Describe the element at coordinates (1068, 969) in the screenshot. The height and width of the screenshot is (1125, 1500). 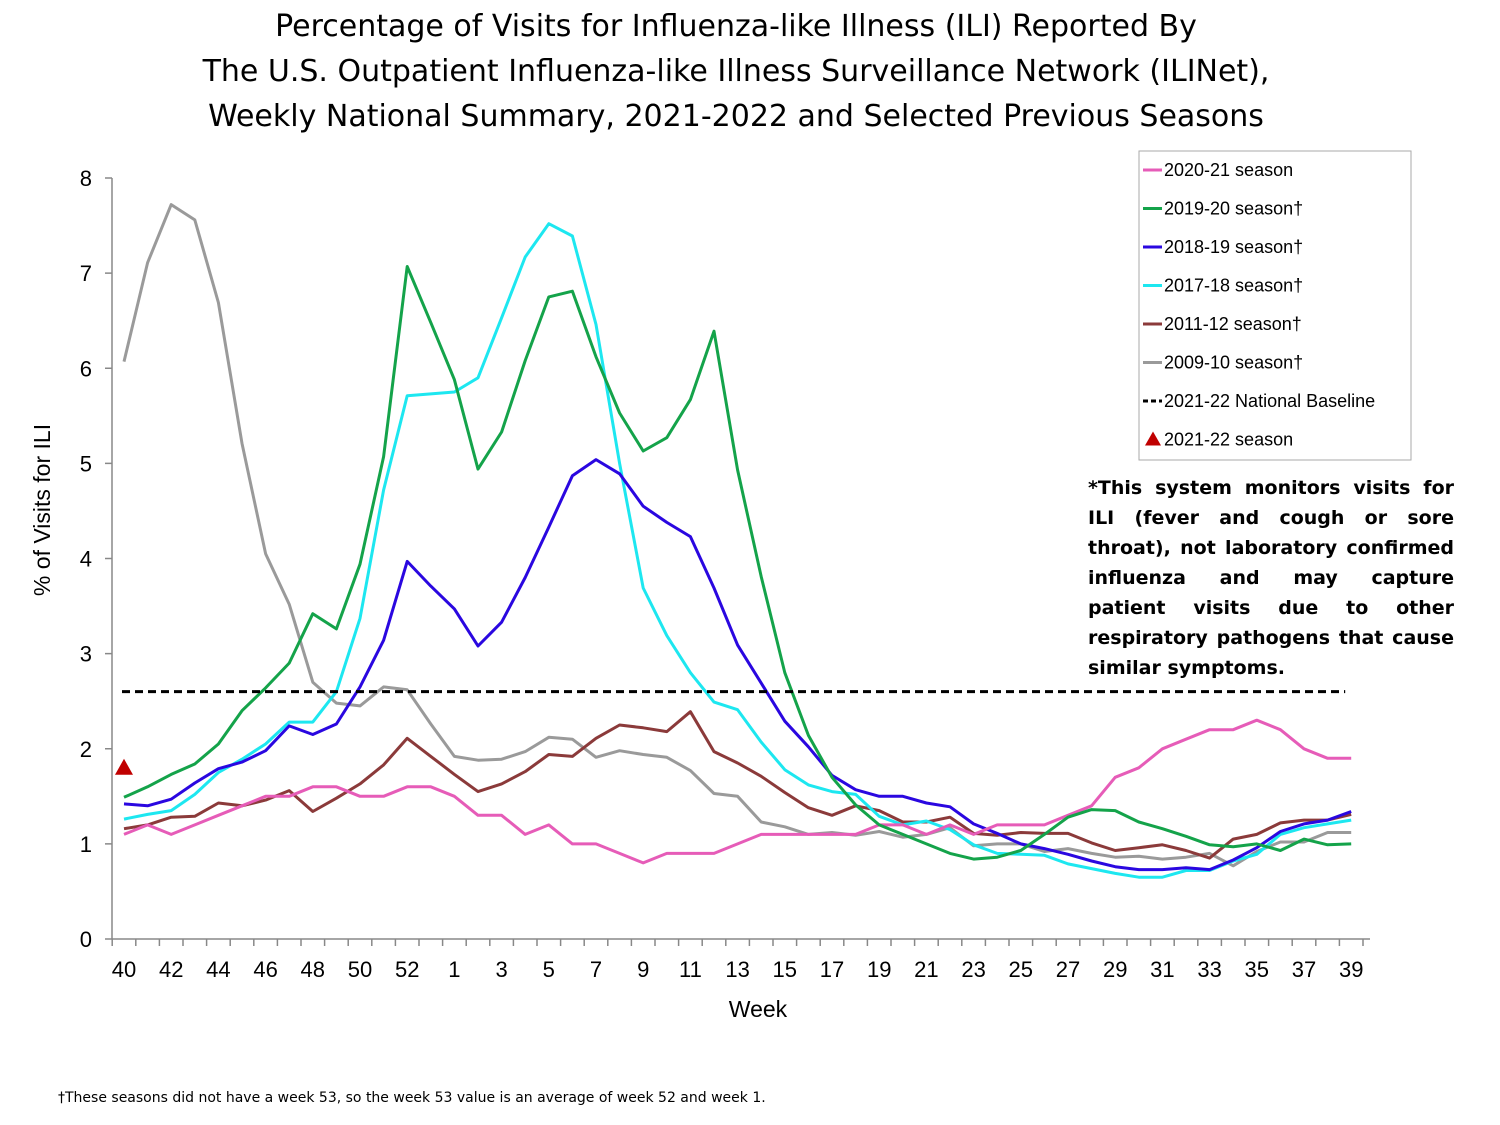
I see `x-tick-label: 27` at that location.